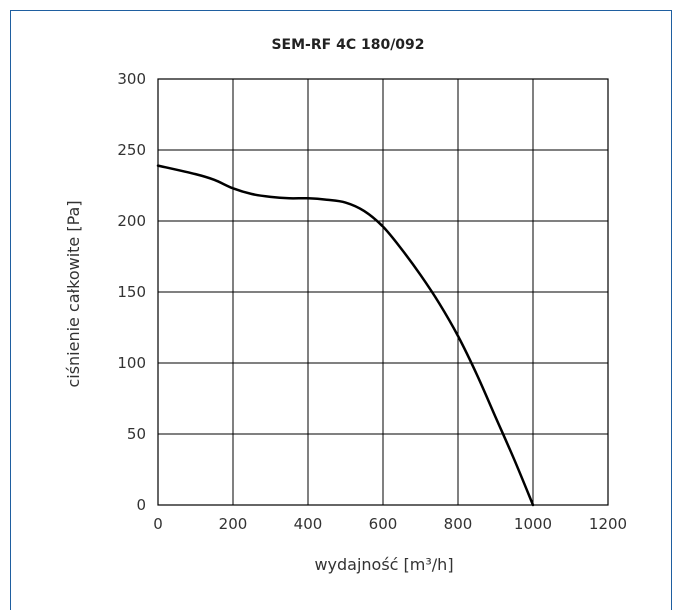  I want to click on x-tick-label: 600, so click(383, 524).